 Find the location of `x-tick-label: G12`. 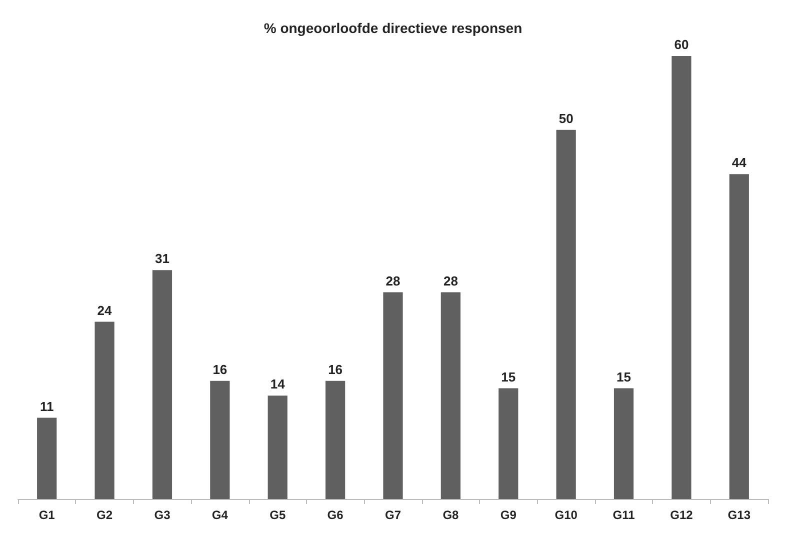

x-tick-label: G12 is located at coordinates (682, 515).